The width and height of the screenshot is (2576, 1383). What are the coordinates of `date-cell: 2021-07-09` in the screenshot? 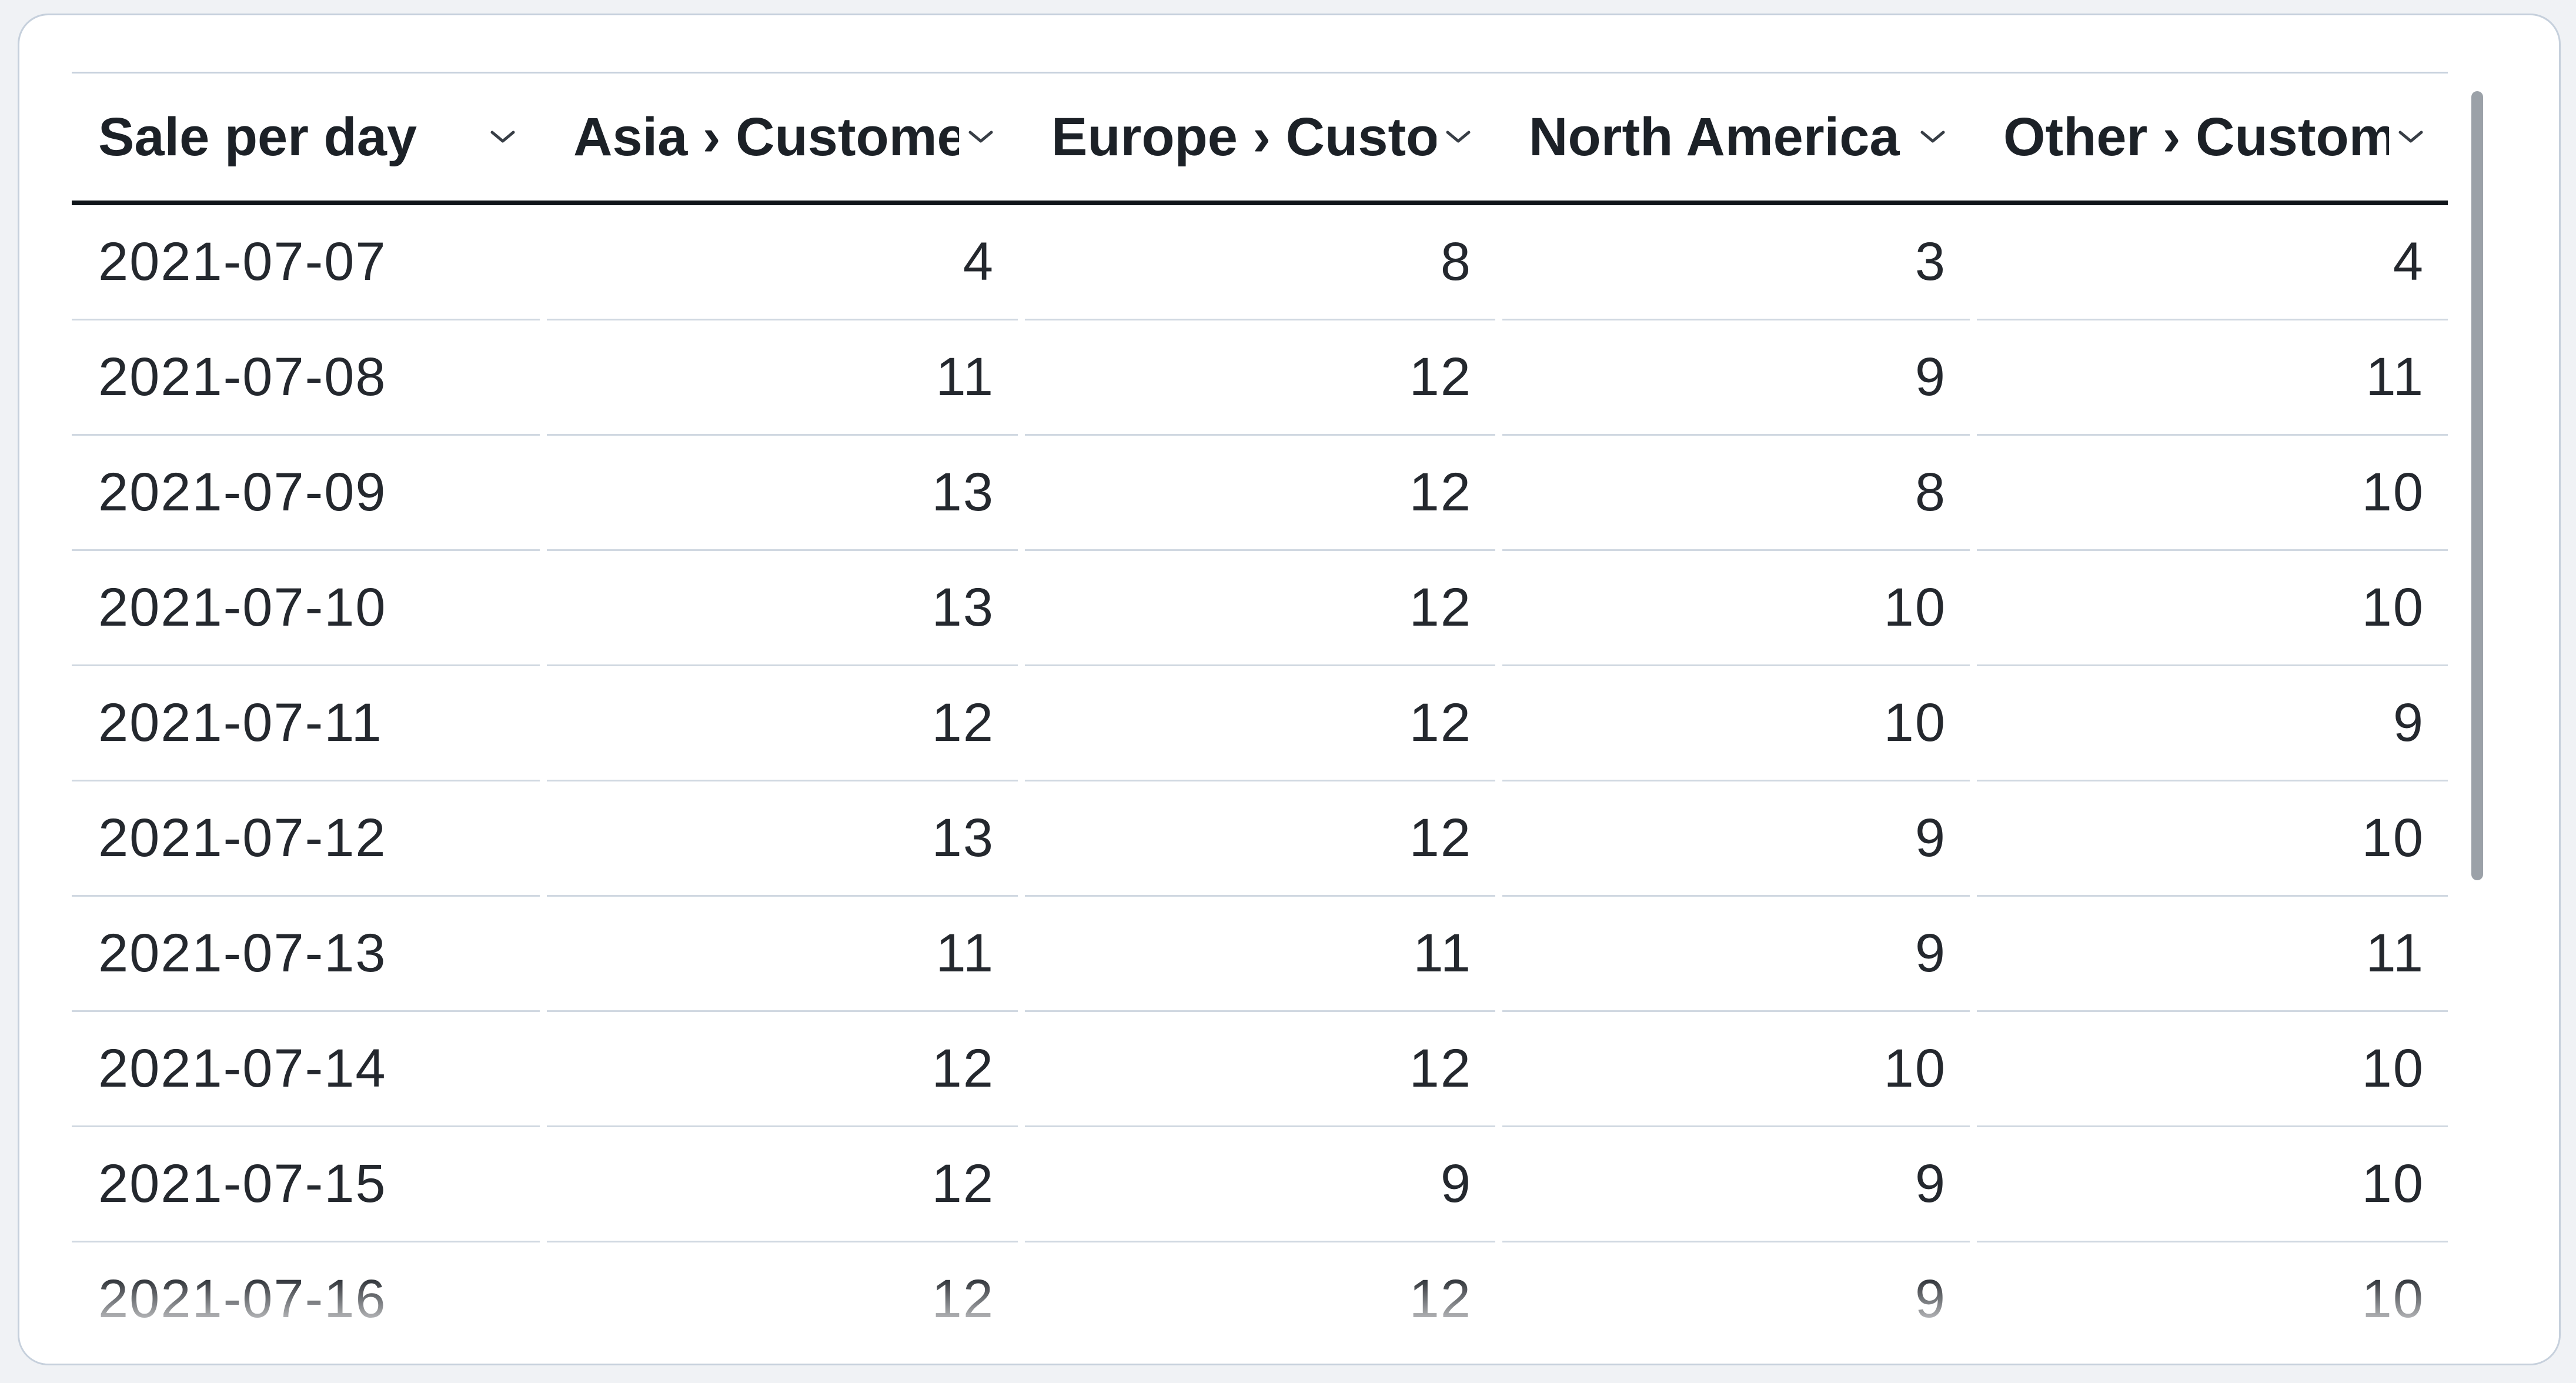 It's located at (306, 493).